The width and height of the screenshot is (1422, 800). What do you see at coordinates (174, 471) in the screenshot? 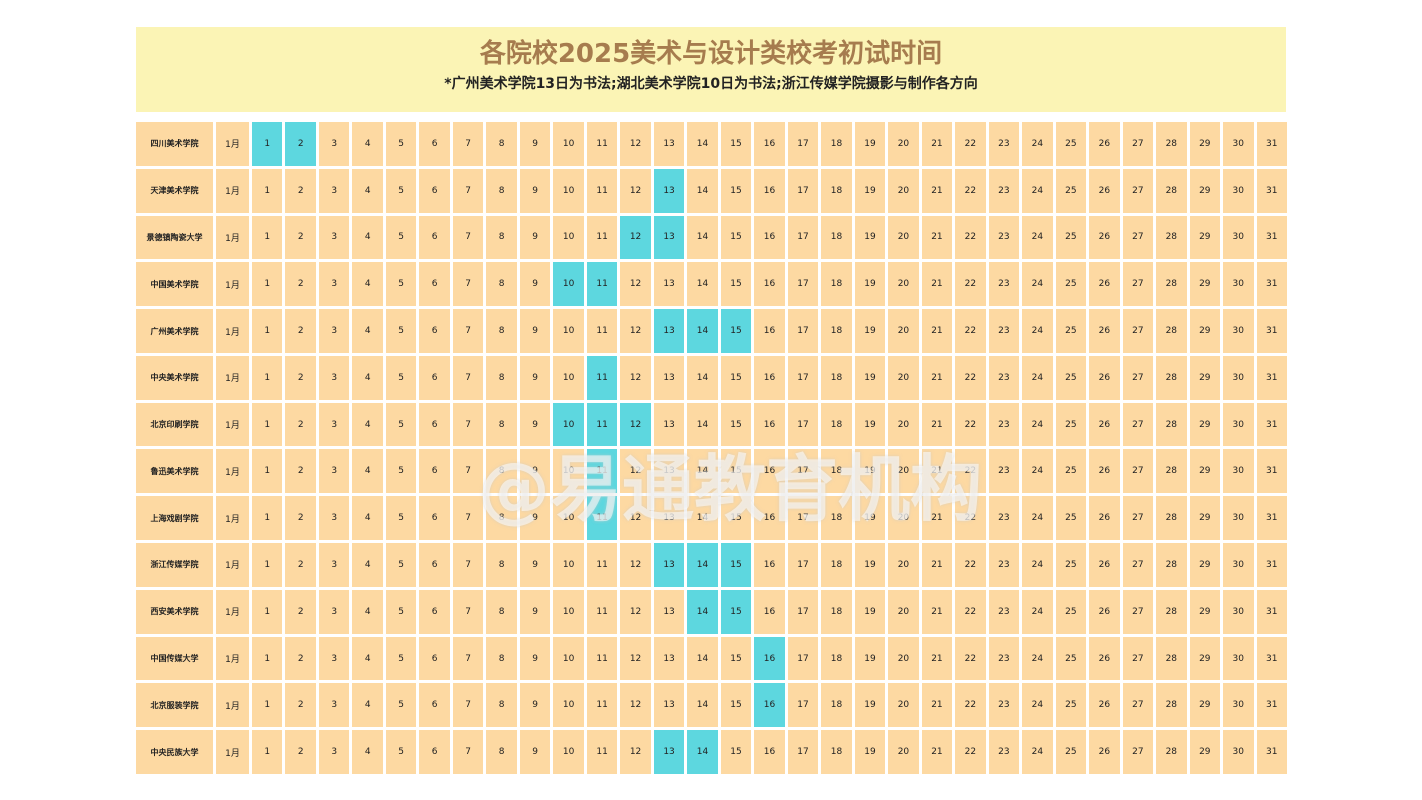
I see `school-name: 鲁迅美术学院` at bounding box center [174, 471].